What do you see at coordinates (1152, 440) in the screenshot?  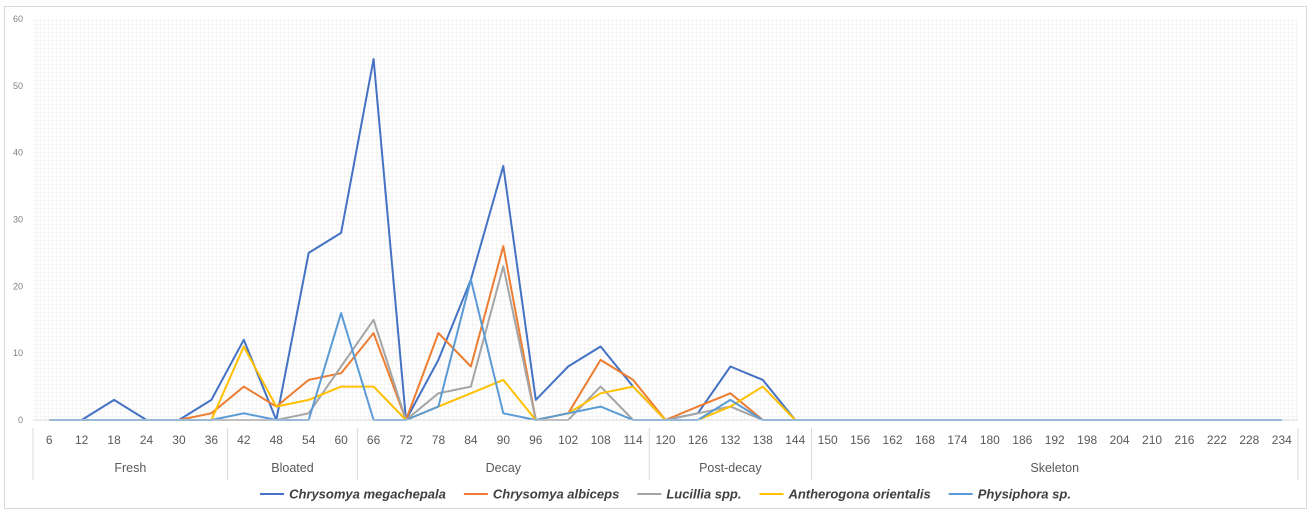 I see `x-tick-label: 210` at bounding box center [1152, 440].